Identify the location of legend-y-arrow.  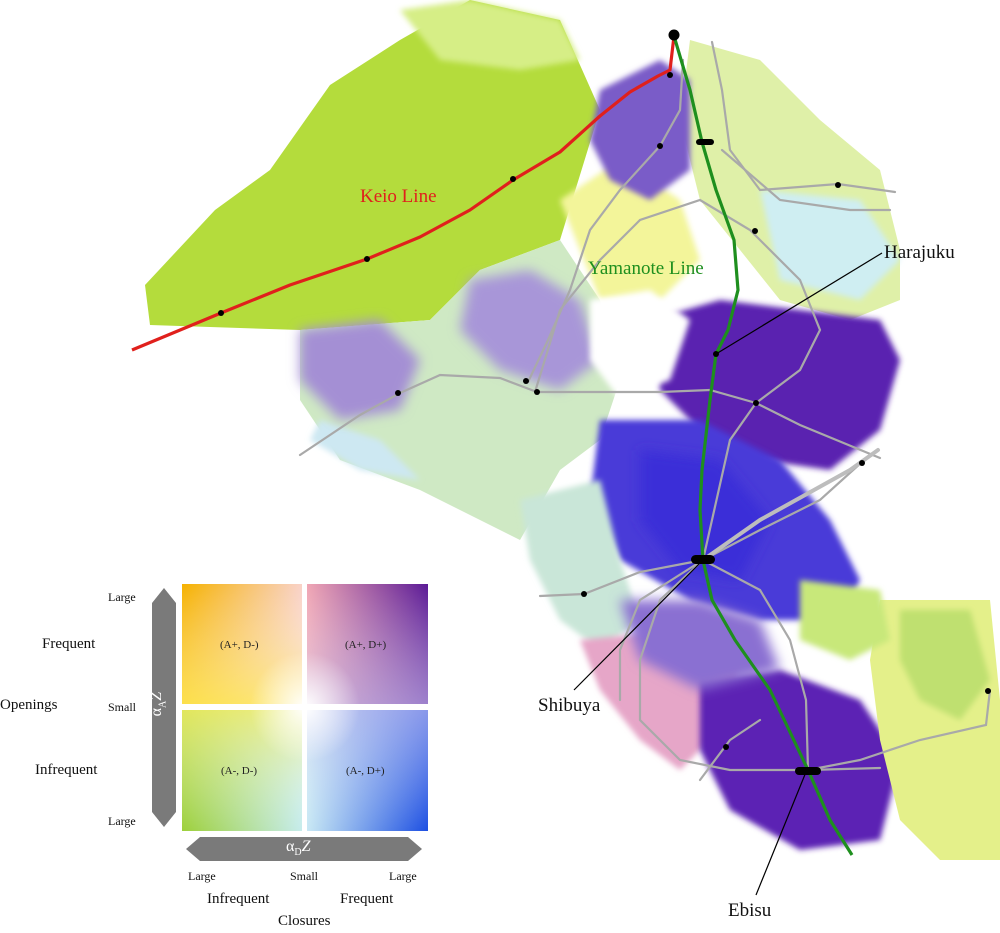
(164, 707).